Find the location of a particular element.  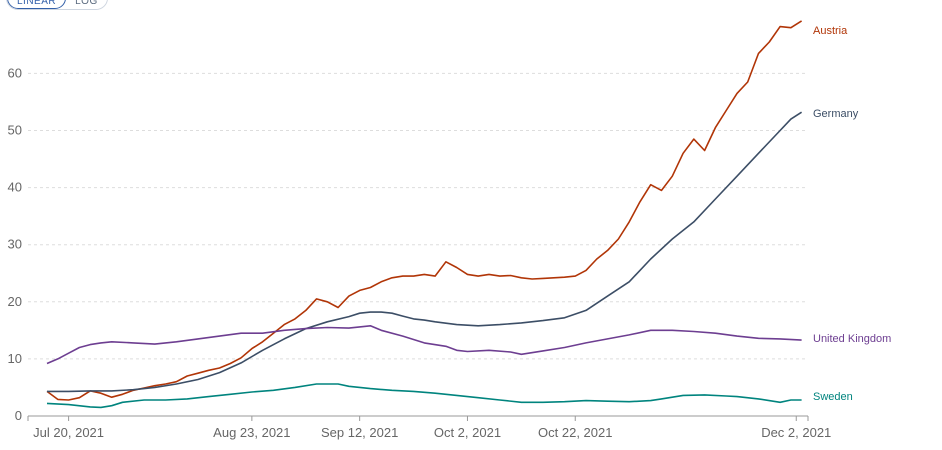

x-tick-label: Oct 22, 2021 is located at coordinates (575, 432).